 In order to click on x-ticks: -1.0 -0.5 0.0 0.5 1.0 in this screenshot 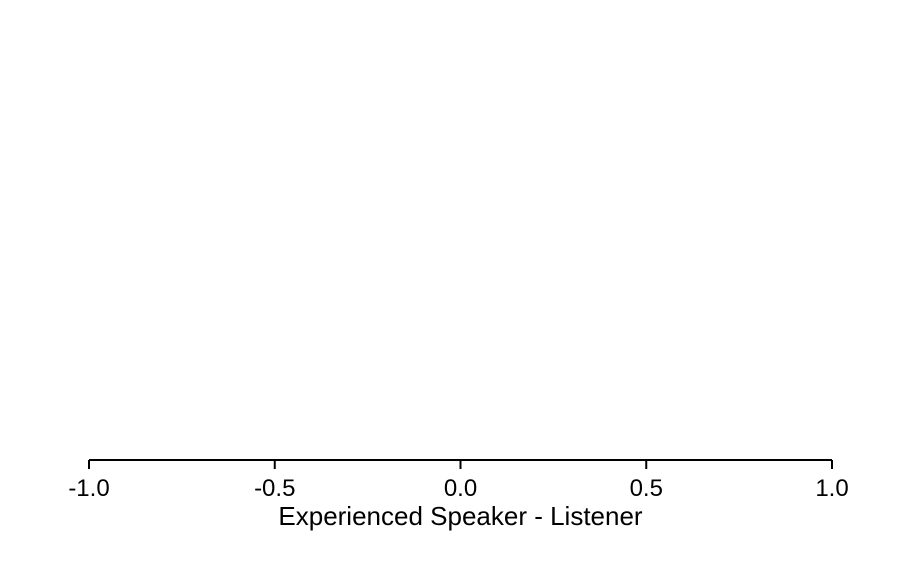, I will do `click(458, 481)`.